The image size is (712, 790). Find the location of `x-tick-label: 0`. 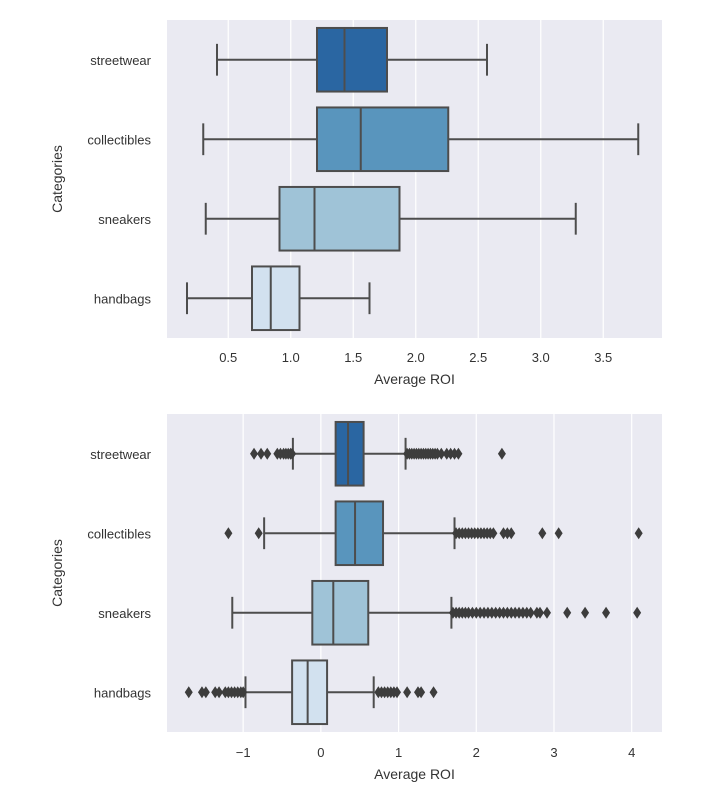

x-tick-label: 0 is located at coordinates (320, 752).